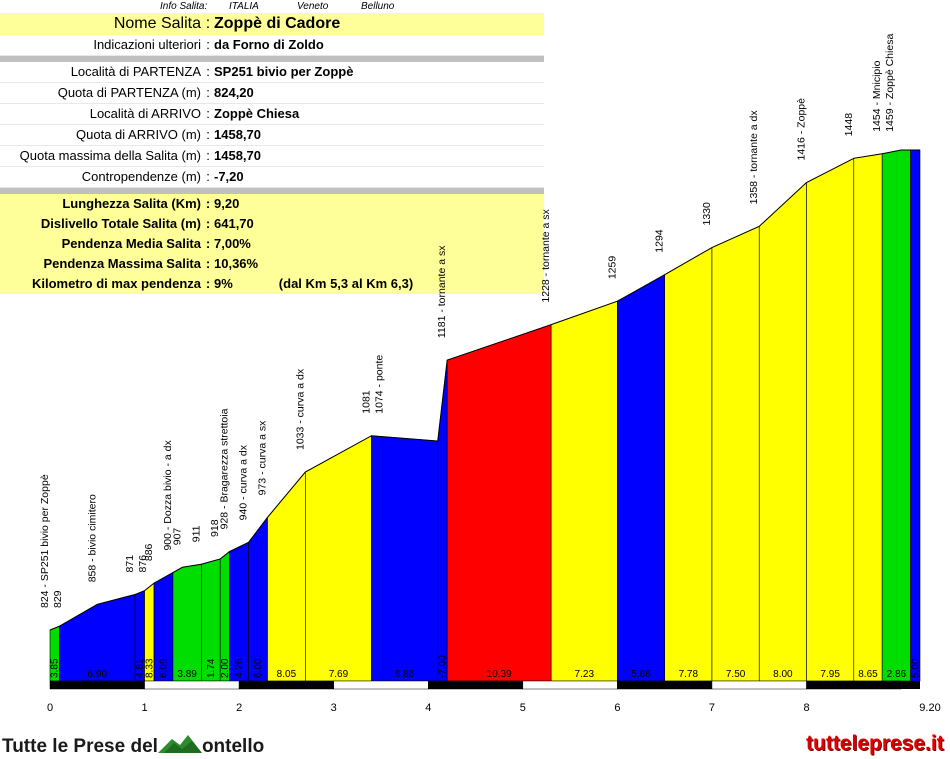 The height and width of the screenshot is (759, 950). I want to click on brand-left: Tutte le Prese del, so click(80, 746).